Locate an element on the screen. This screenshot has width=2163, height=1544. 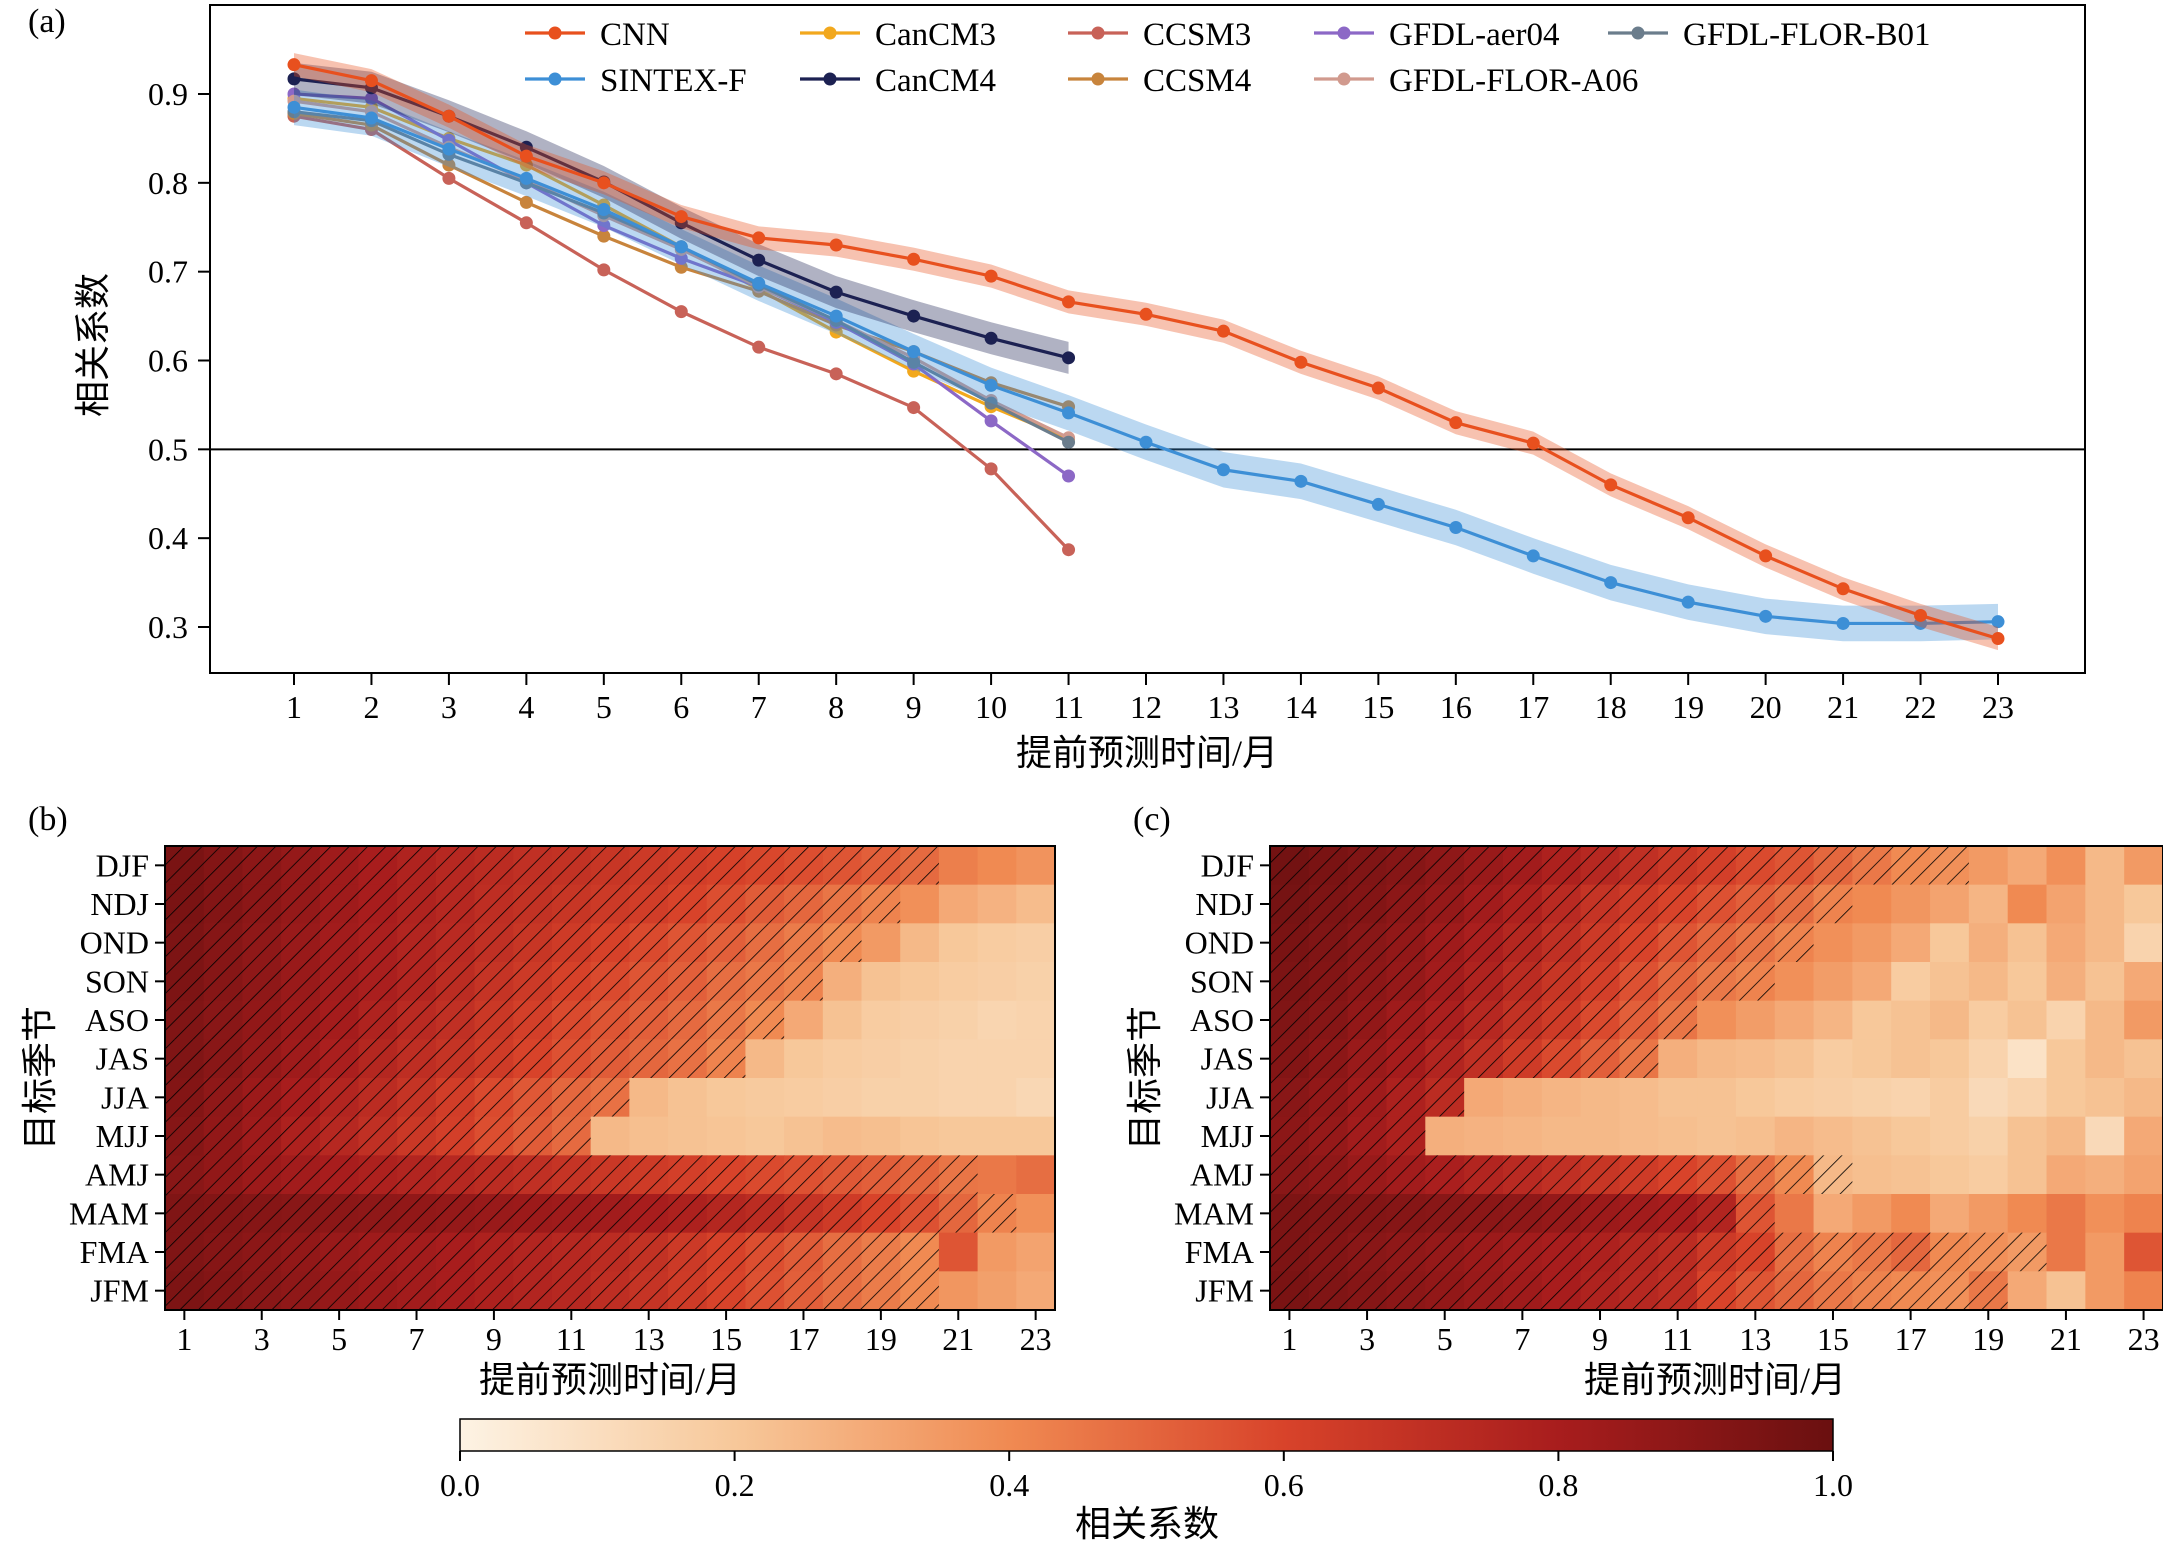
xtick-label: 18 is located at coordinates (1611, 707).